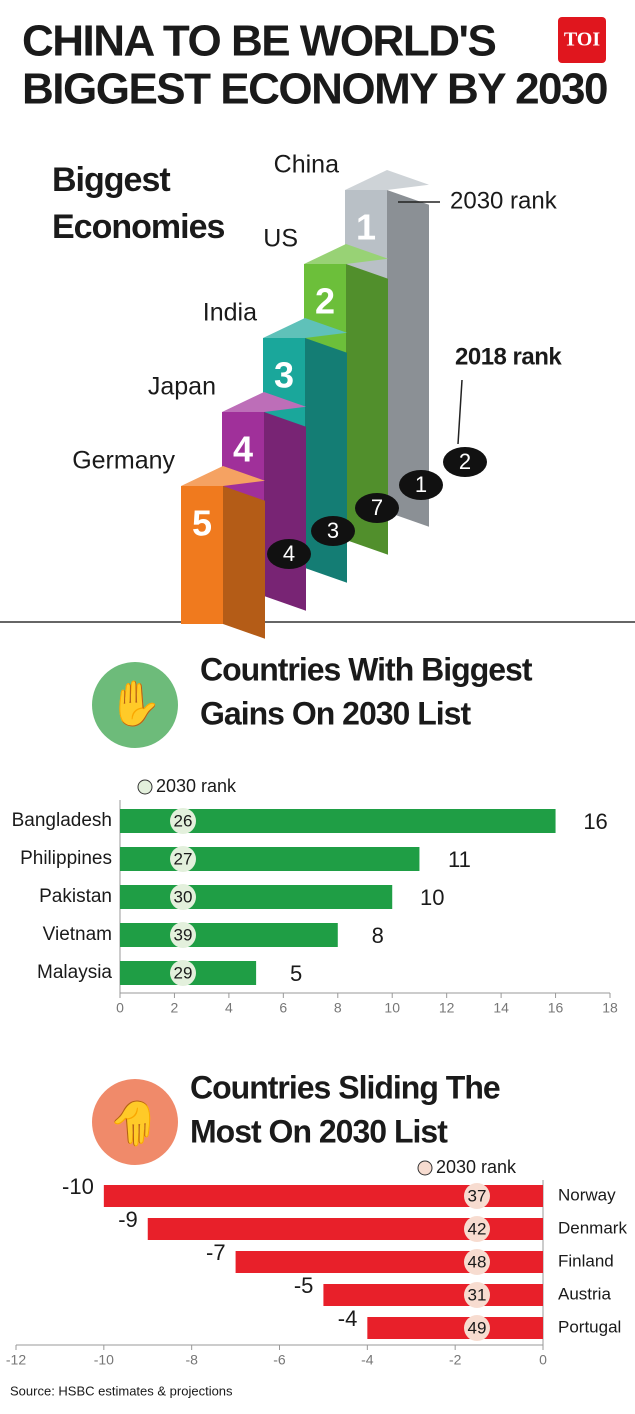 This screenshot has width=635, height=1414. I want to click on title-line: CHINA TO BE WORLD'S, so click(258, 41).